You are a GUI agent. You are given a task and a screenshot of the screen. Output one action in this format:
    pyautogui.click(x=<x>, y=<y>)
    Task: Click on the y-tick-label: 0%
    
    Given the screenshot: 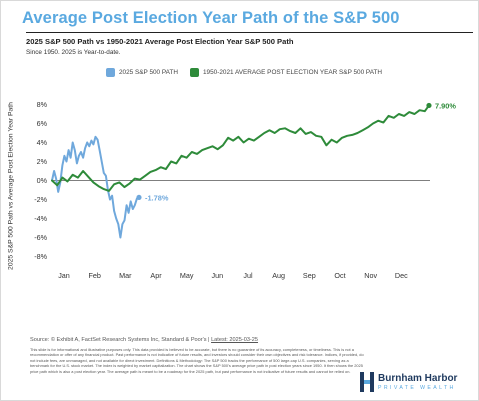 What is the action you would take?
    pyautogui.click(x=42, y=180)
    